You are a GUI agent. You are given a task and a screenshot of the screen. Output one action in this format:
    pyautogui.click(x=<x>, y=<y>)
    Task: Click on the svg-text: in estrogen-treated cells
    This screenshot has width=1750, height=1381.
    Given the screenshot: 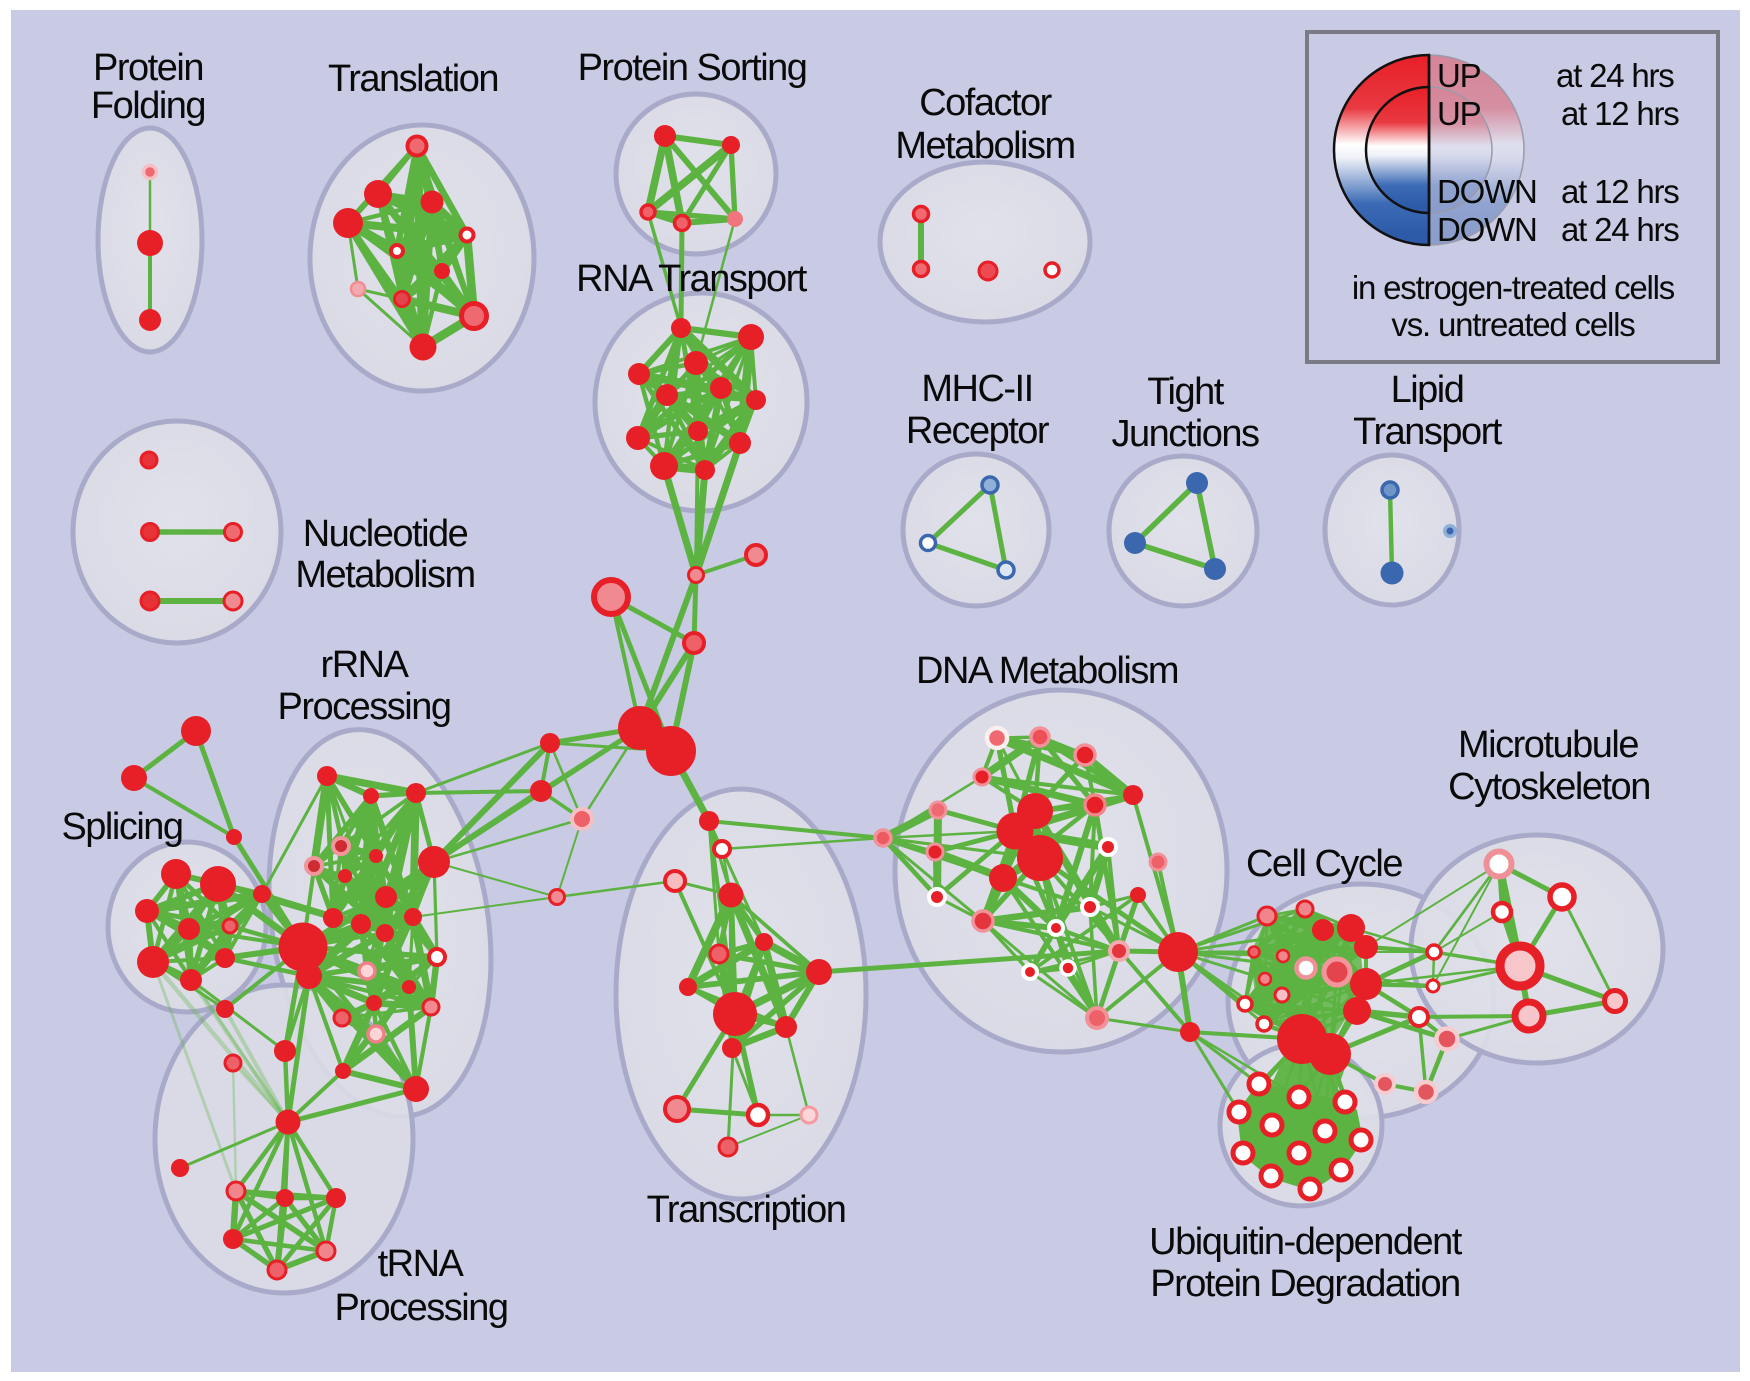 What is the action you would take?
    pyautogui.click(x=1513, y=287)
    